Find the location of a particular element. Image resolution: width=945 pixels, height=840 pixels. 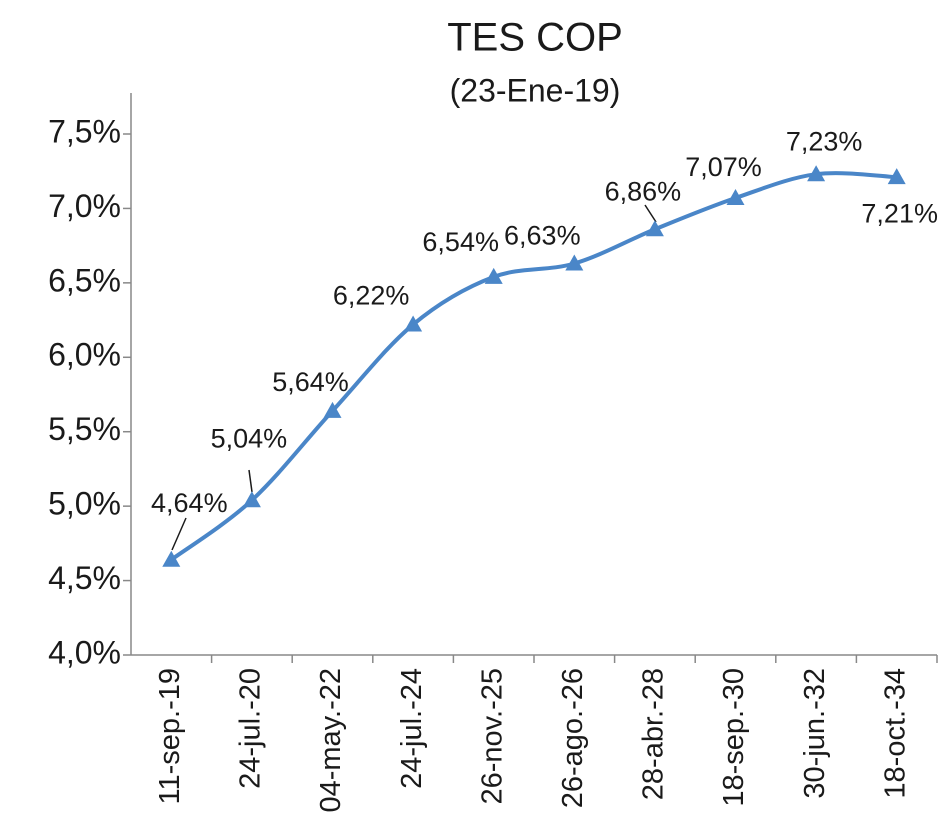

y-tick-label: 4,0% is located at coordinates (84, 652).